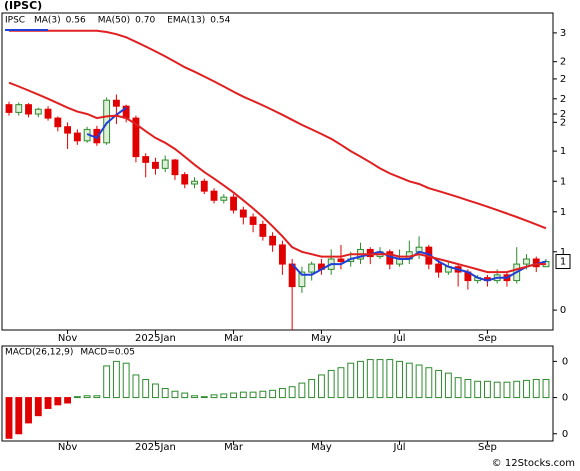  I want to click on legend-name: EMA(13), so click(186, 21).